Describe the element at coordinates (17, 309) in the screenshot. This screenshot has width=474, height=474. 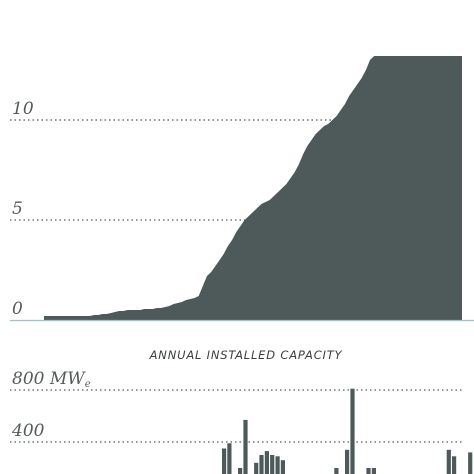
I see `area-tick-label-0: 0` at that location.